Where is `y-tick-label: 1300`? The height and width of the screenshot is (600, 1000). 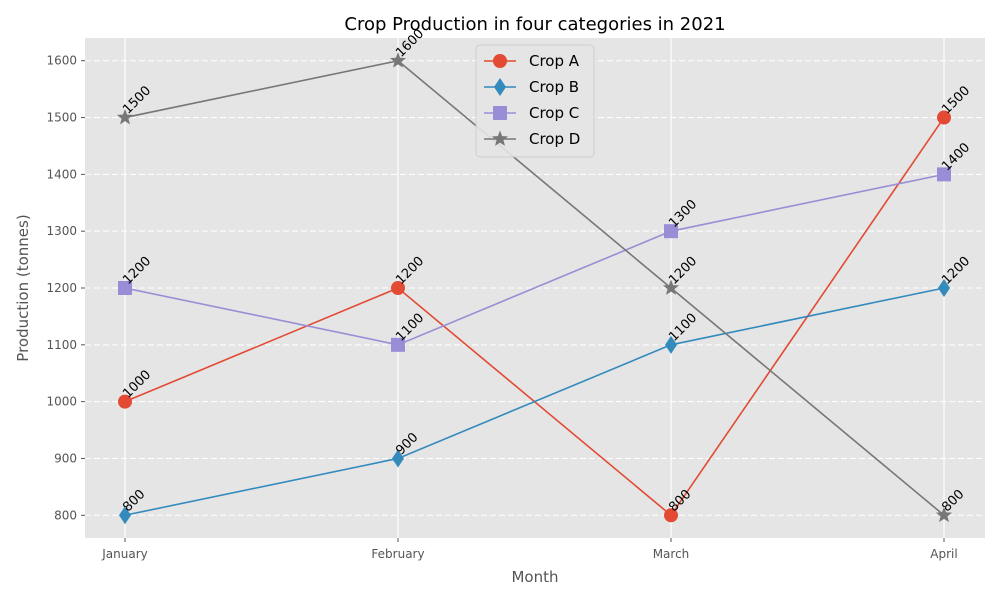 y-tick-label: 1300 is located at coordinates (61, 231).